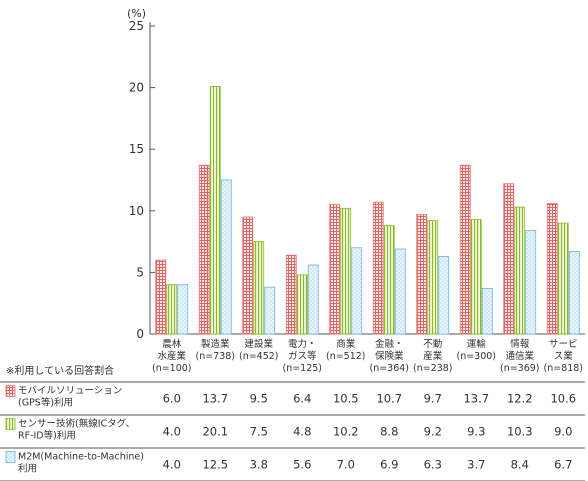  What do you see at coordinates (389, 432) in the screenshot?
I see `table-cell-value: 8.8` at bounding box center [389, 432].